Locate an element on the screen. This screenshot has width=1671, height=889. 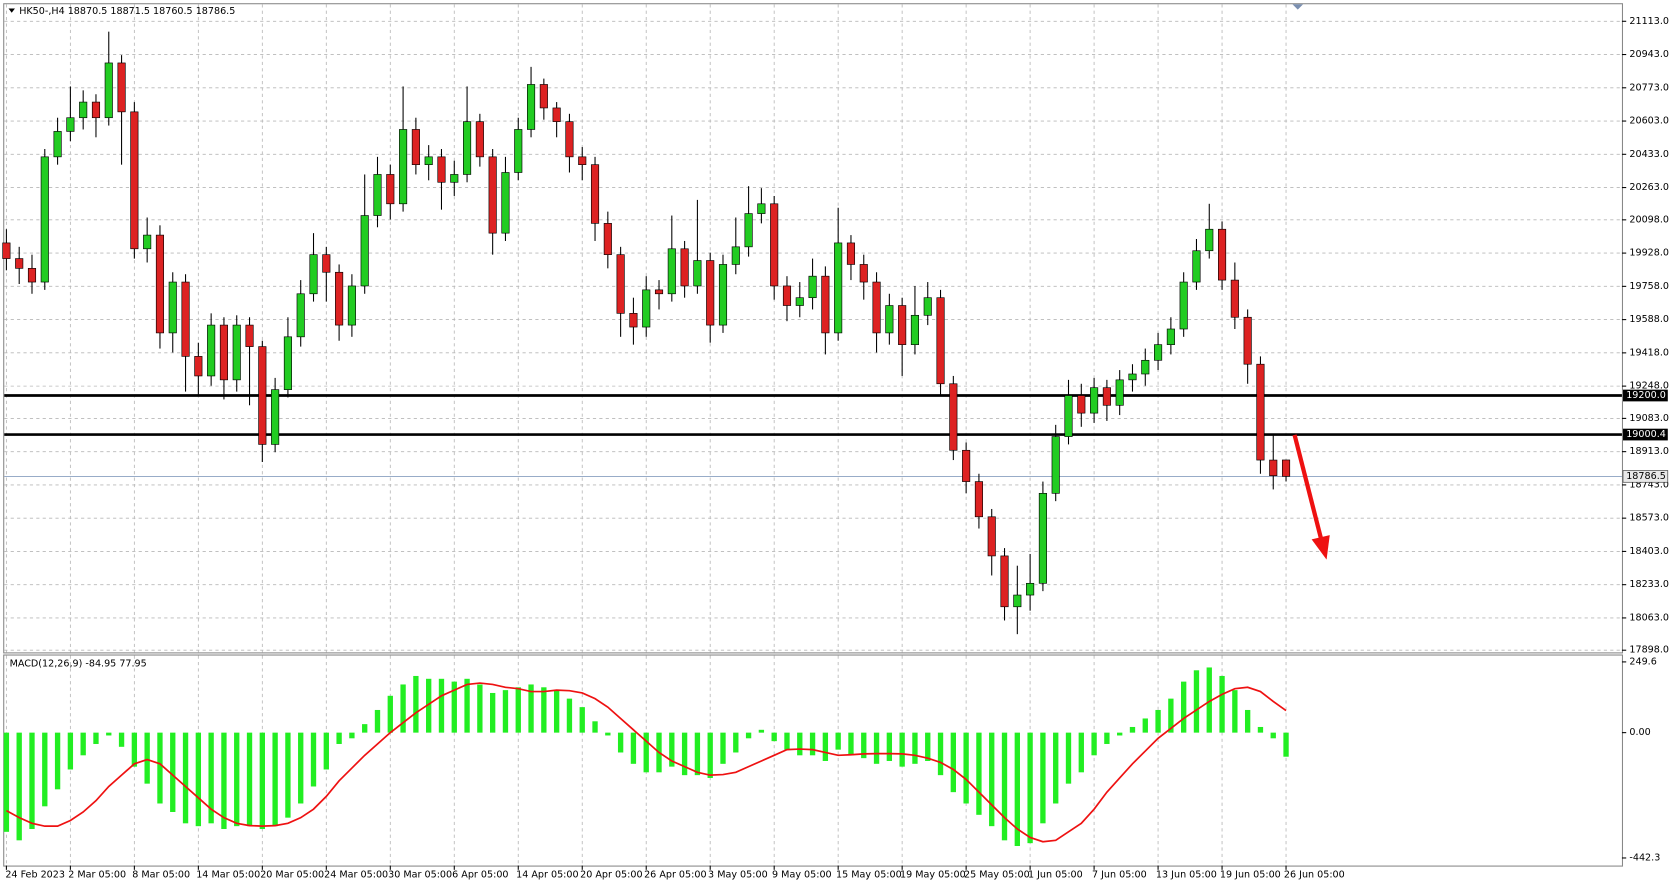
x-tick-label: 9 May 05:00 is located at coordinates (802, 875).